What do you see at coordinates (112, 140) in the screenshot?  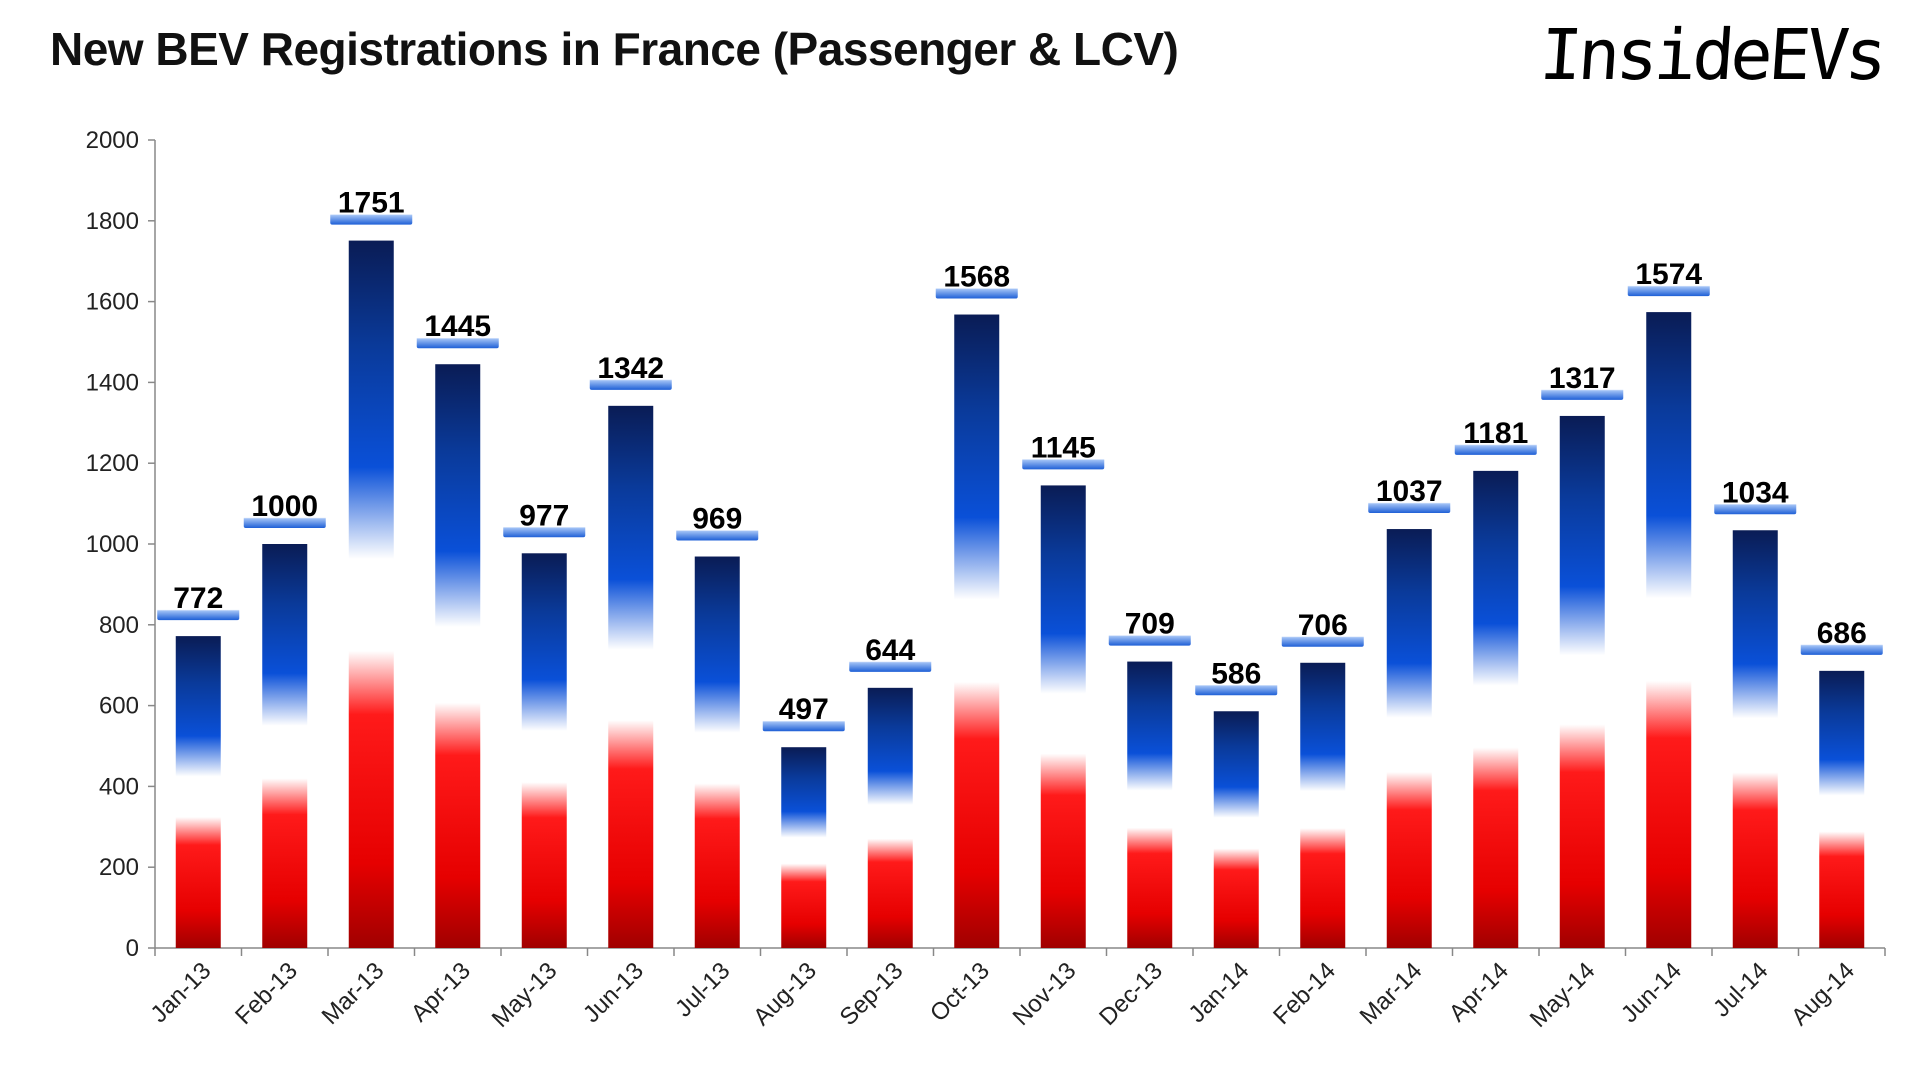 I see `y-tick-label: 2000` at bounding box center [112, 140].